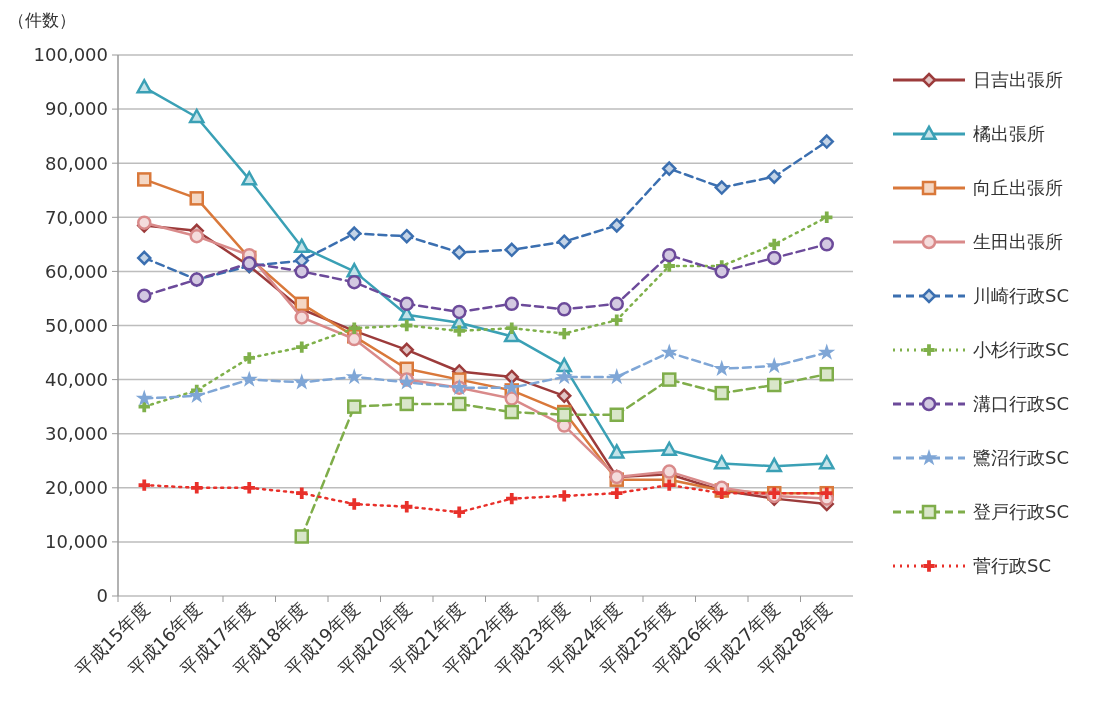 The height and width of the screenshot is (726, 1098). I want to click on legend-label: 川崎行政SC, so click(1021, 296).